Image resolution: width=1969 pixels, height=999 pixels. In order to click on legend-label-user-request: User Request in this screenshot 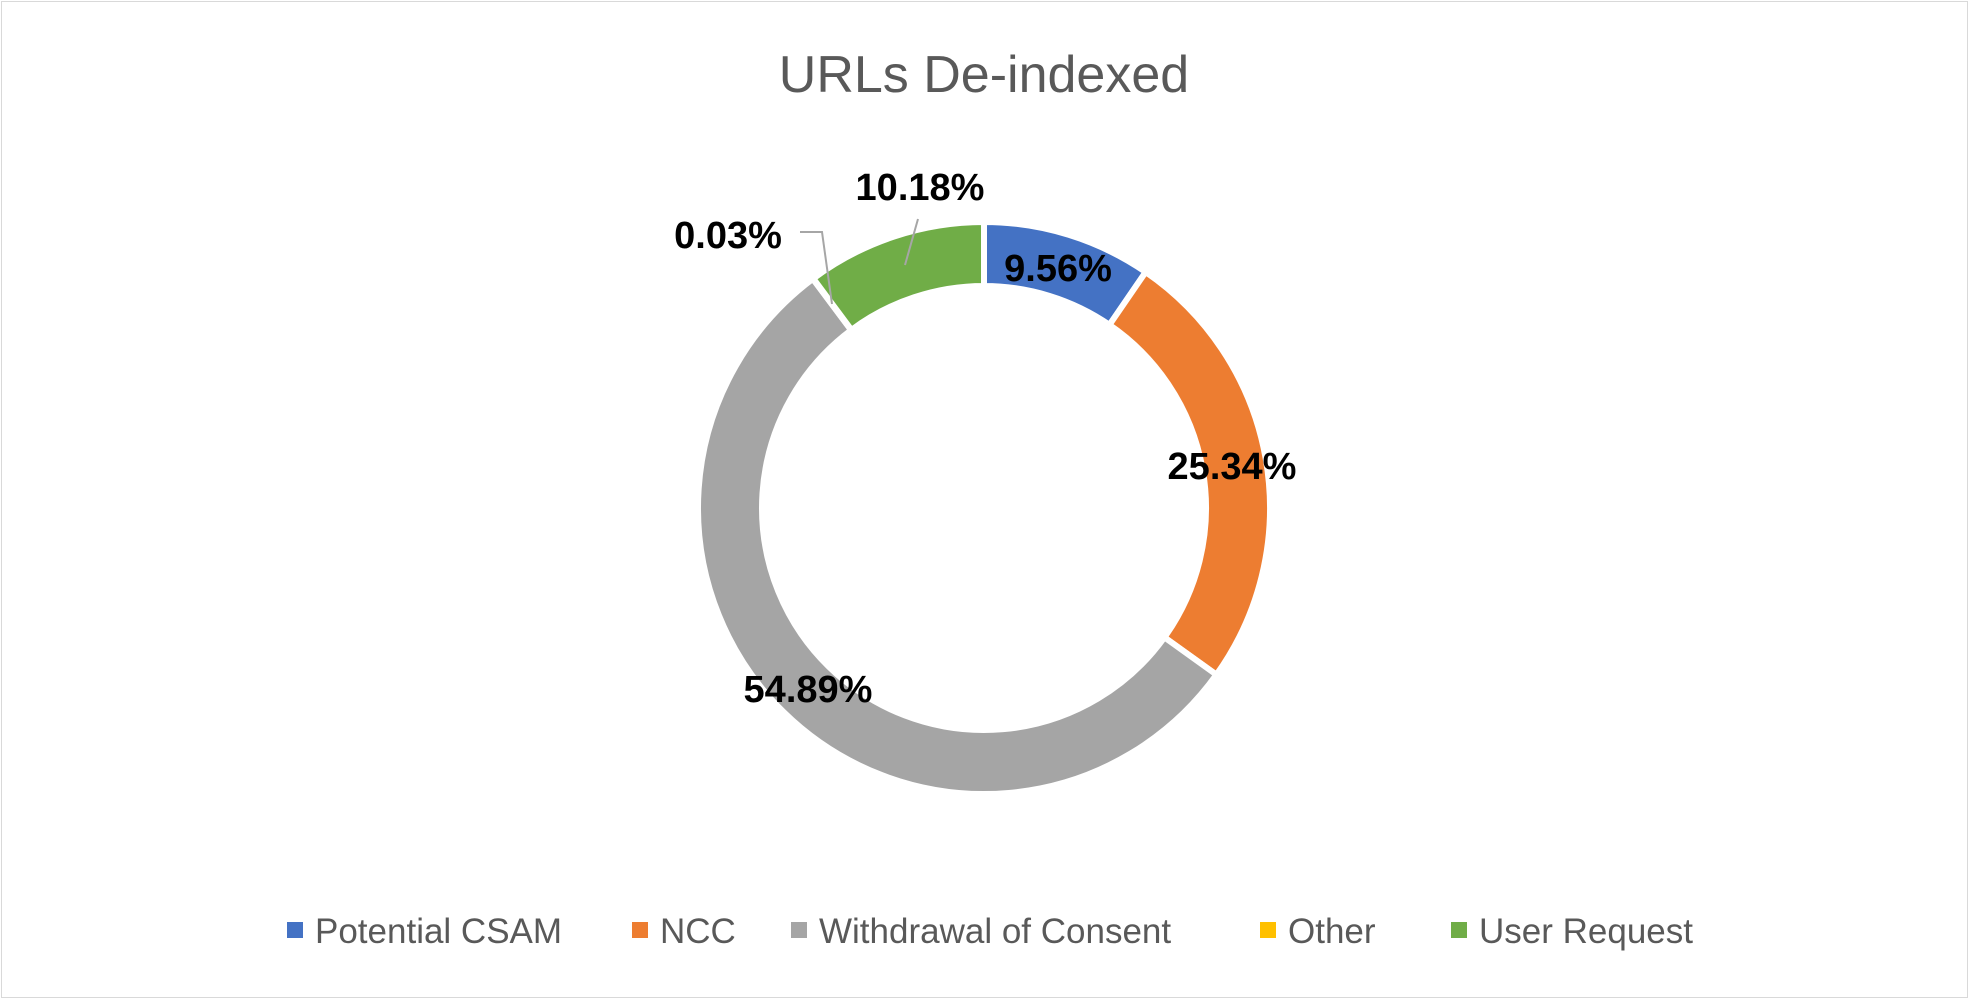, I will do `click(1586, 931)`.